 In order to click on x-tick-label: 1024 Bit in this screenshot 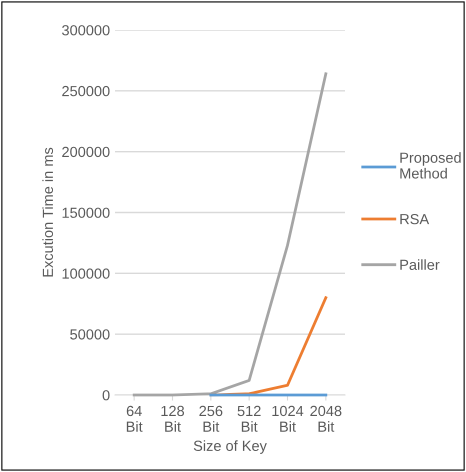, I will do `click(288, 419)`.